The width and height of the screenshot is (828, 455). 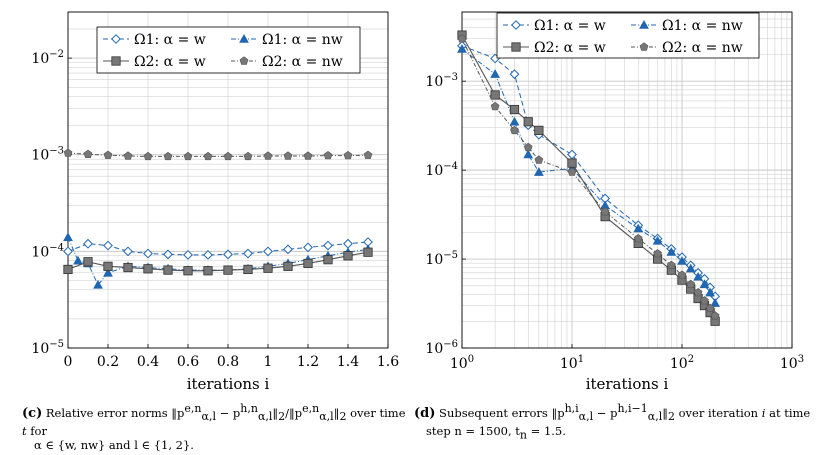 I want to click on x-tick-label: 10¹, so click(x=572, y=363).